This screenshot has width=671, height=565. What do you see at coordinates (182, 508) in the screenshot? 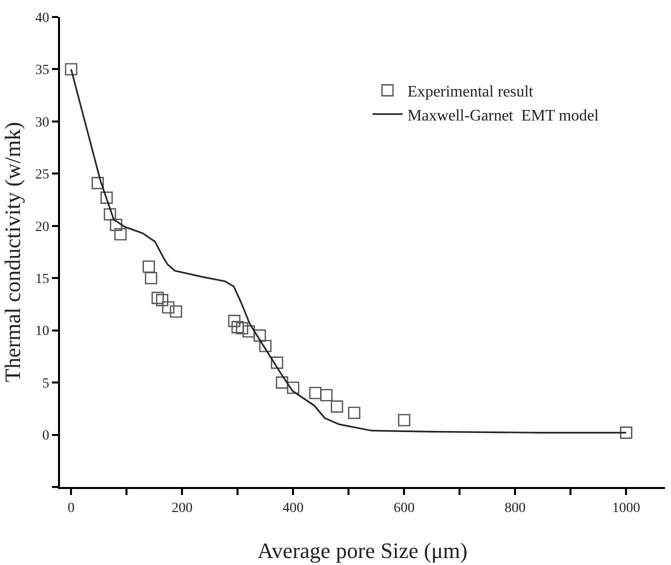
I see `x-tick-label: 200` at bounding box center [182, 508].